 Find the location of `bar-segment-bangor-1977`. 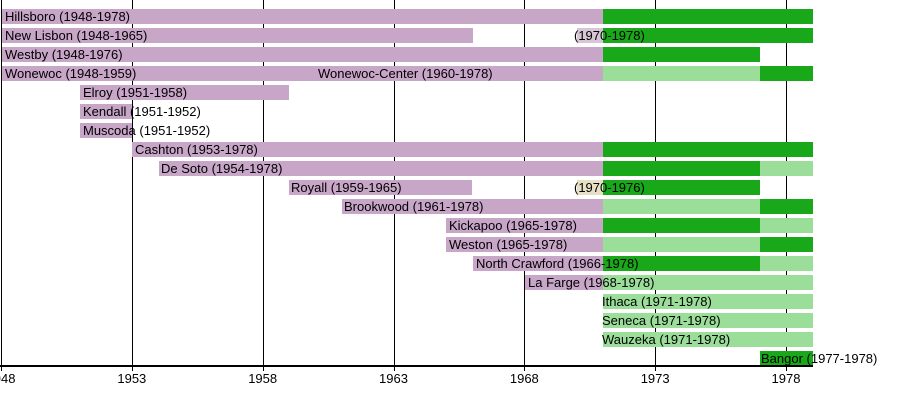

bar-segment-bangor-1977 is located at coordinates (786, 358).